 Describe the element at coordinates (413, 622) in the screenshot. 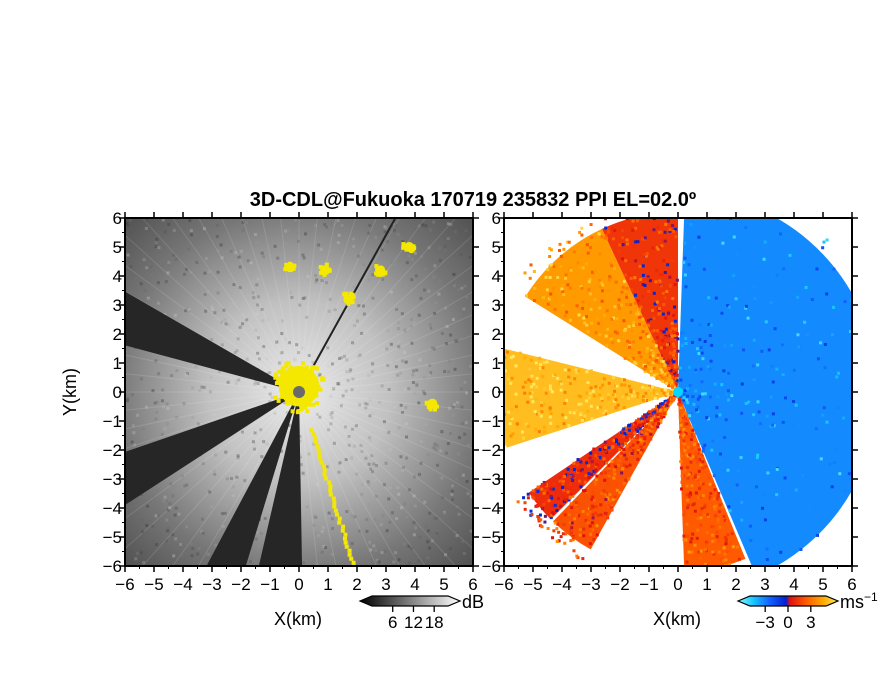

I see `colorbar-tick-label: 12` at that location.